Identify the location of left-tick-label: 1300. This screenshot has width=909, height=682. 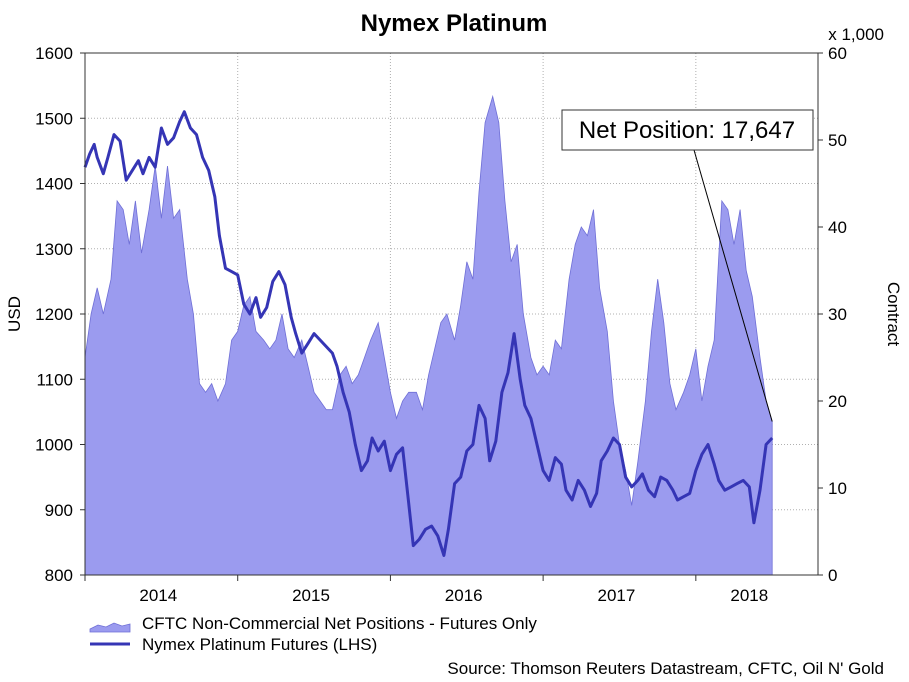
(54, 249).